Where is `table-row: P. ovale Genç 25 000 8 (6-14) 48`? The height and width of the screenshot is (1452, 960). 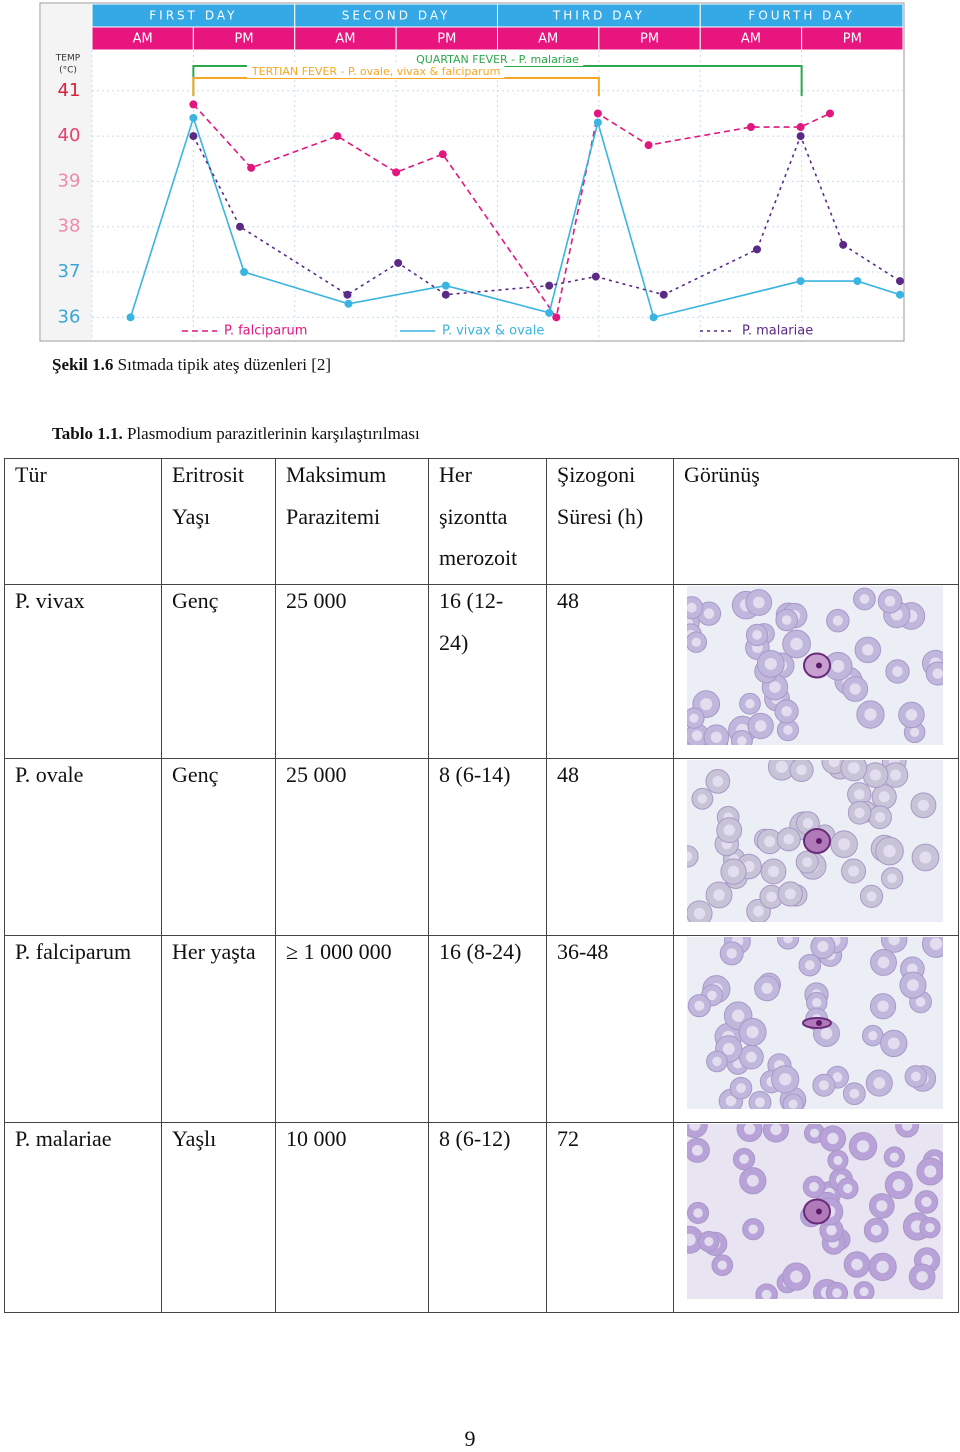
table-row: P. ovale Genç 25 000 8 (6-14) 48 is located at coordinates (481, 847).